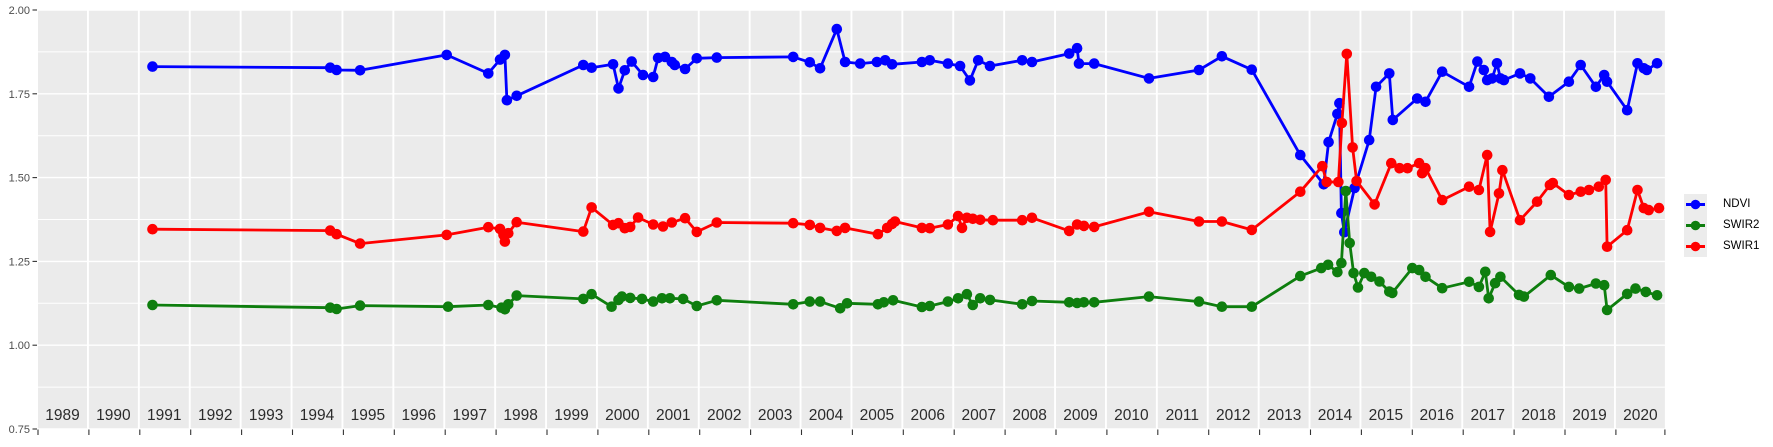 The width and height of the screenshot is (1773, 447). What do you see at coordinates (1131, 415) in the screenshot?
I see `year-label: 2010` at bounding box center [1131, 415].